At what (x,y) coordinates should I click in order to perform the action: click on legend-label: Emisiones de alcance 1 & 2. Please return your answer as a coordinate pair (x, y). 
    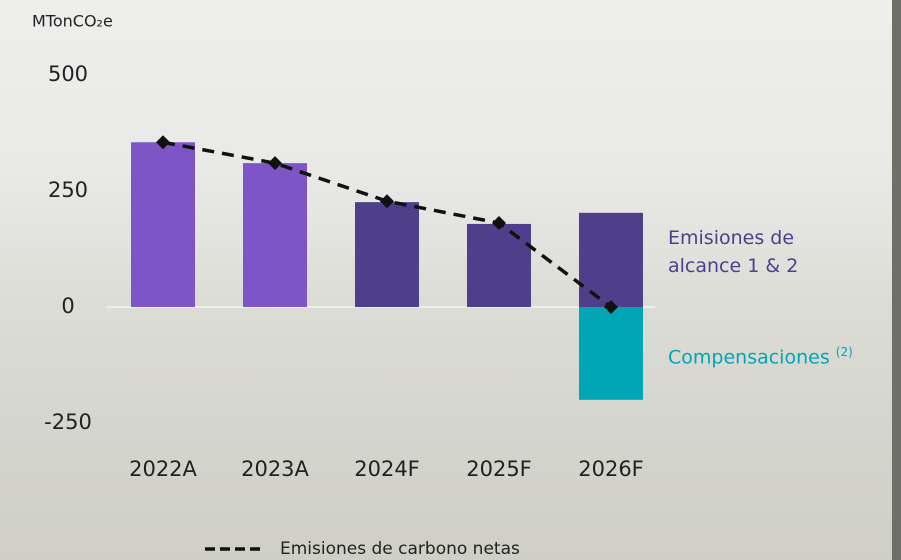
    Looking at the image, I should click on (733, 252).